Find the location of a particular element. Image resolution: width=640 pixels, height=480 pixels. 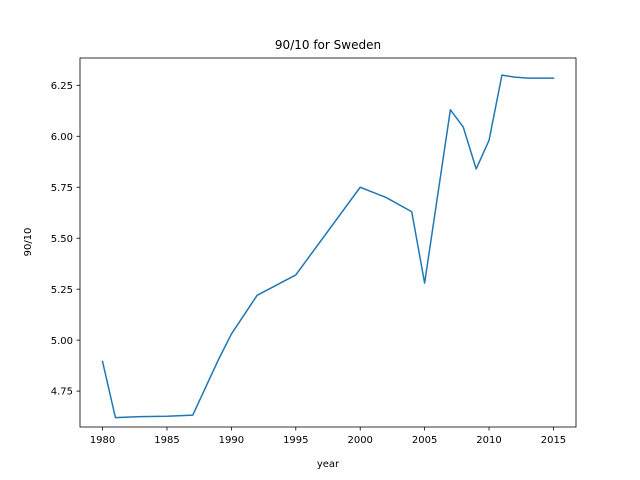

y-tick-label: 6.25 is located at coordinates (62, 86).